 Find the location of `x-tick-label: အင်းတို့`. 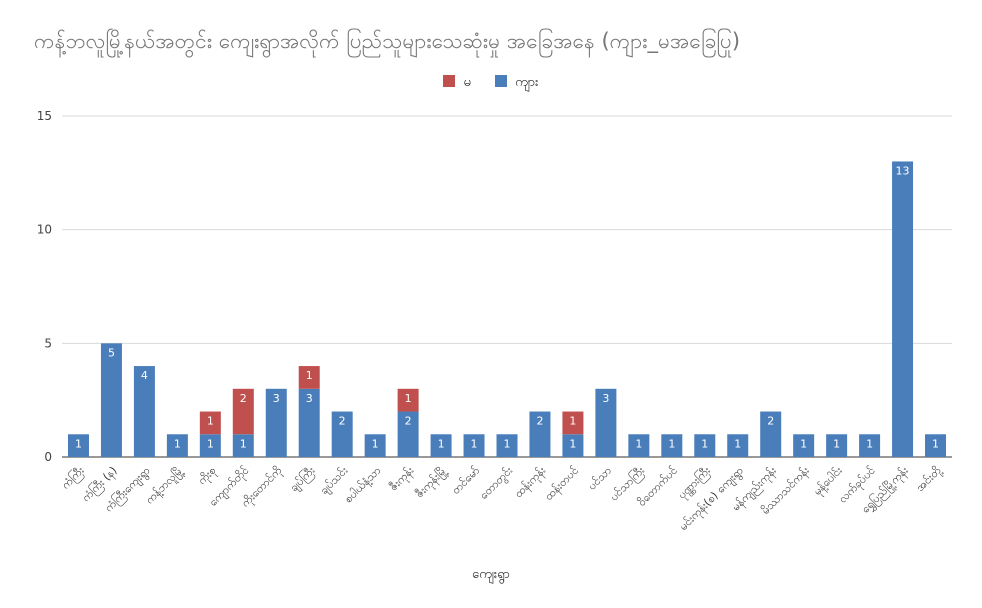

x-tick-label: အင်းတို့ is located at coordinates (929, 480).